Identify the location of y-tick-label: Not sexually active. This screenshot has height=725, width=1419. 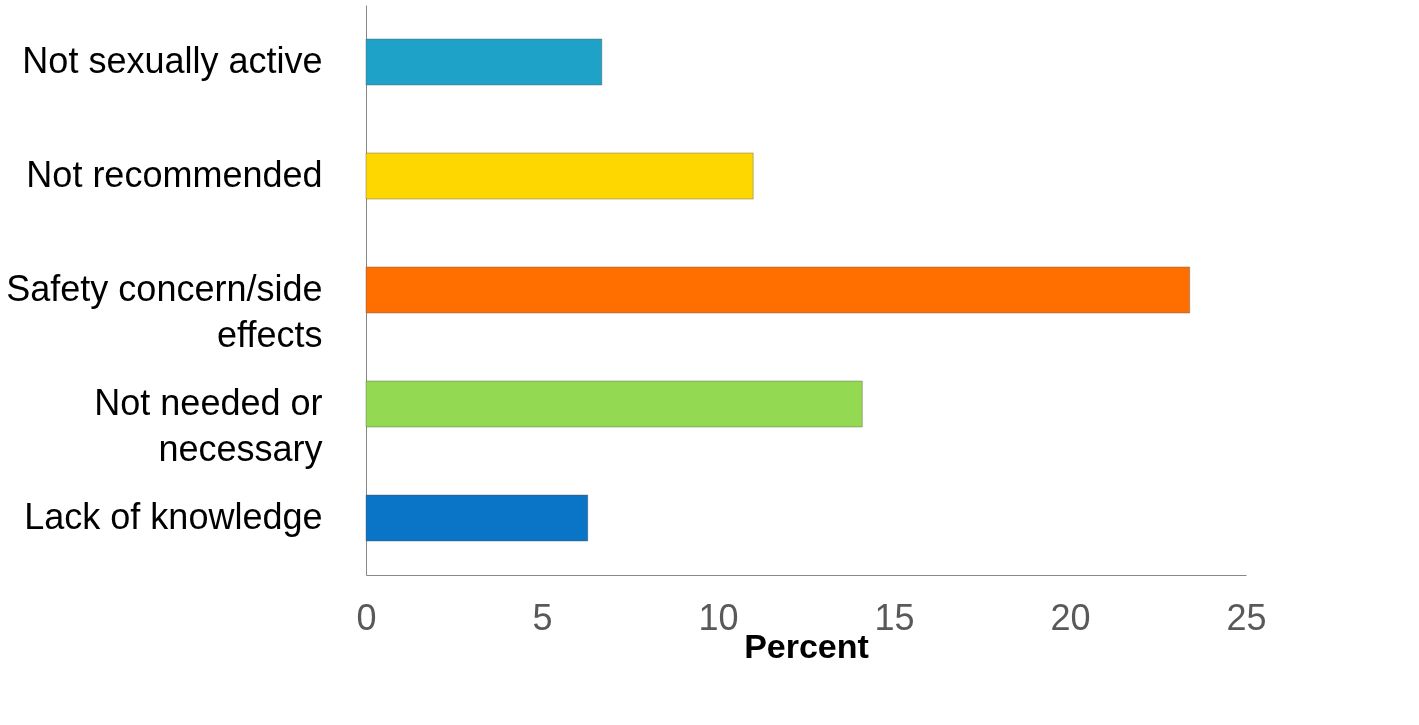
(172, 60).